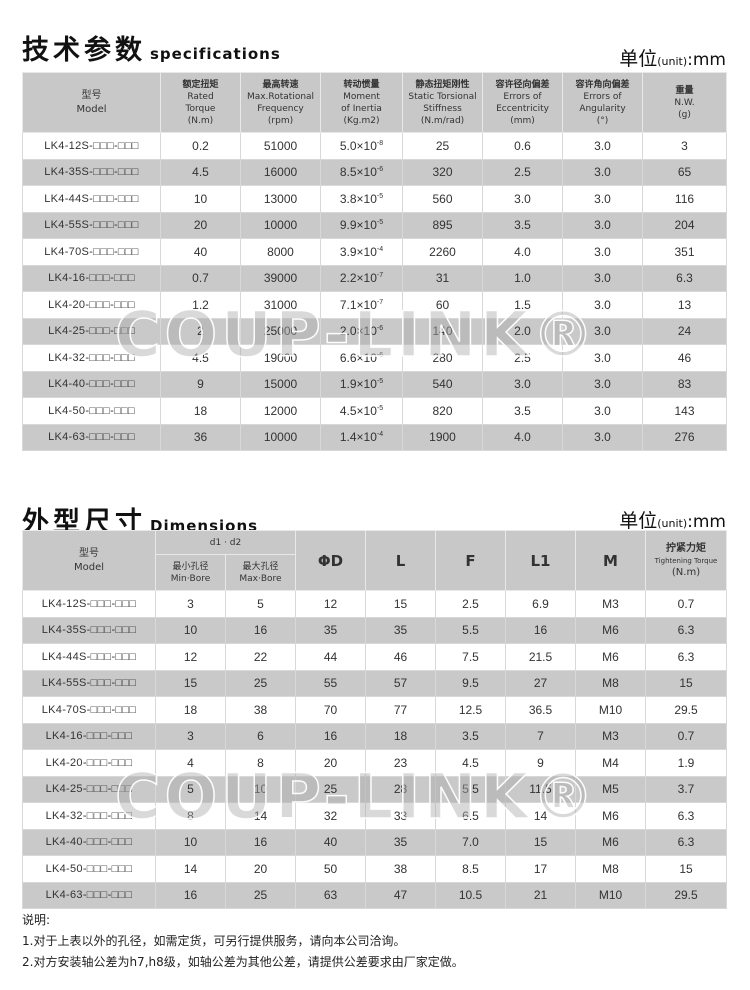 This screenshot has height=990, width=750. Describe the element at coordinates (400, 604) in the screenshot. I see `value-cell: 15` at that location.